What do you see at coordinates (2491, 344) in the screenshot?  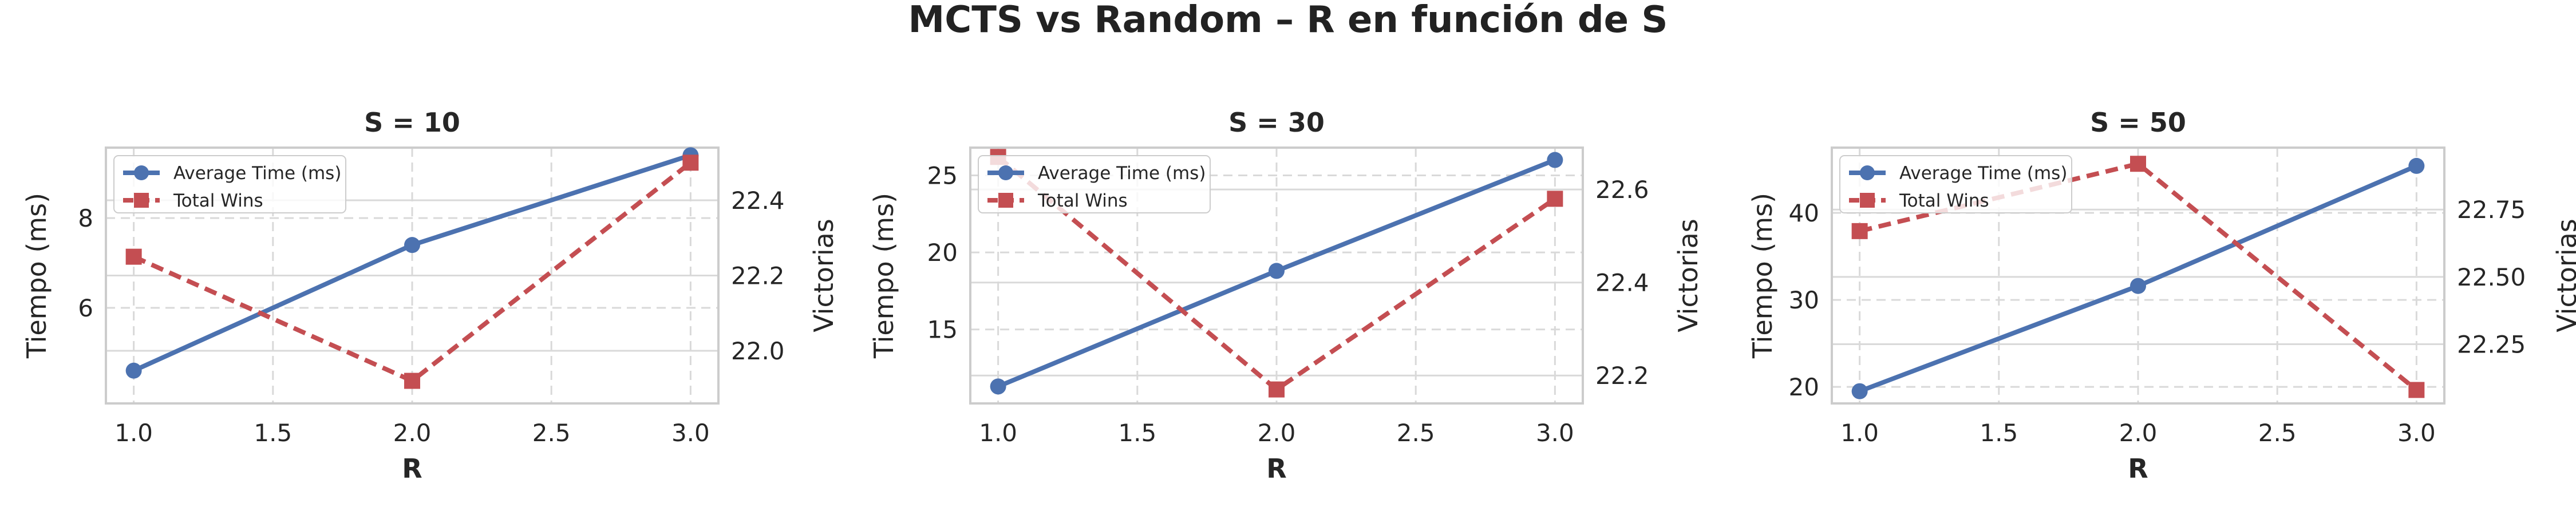 I see `y2-tick-label: 22.25` at bounding box center [2491, 344].